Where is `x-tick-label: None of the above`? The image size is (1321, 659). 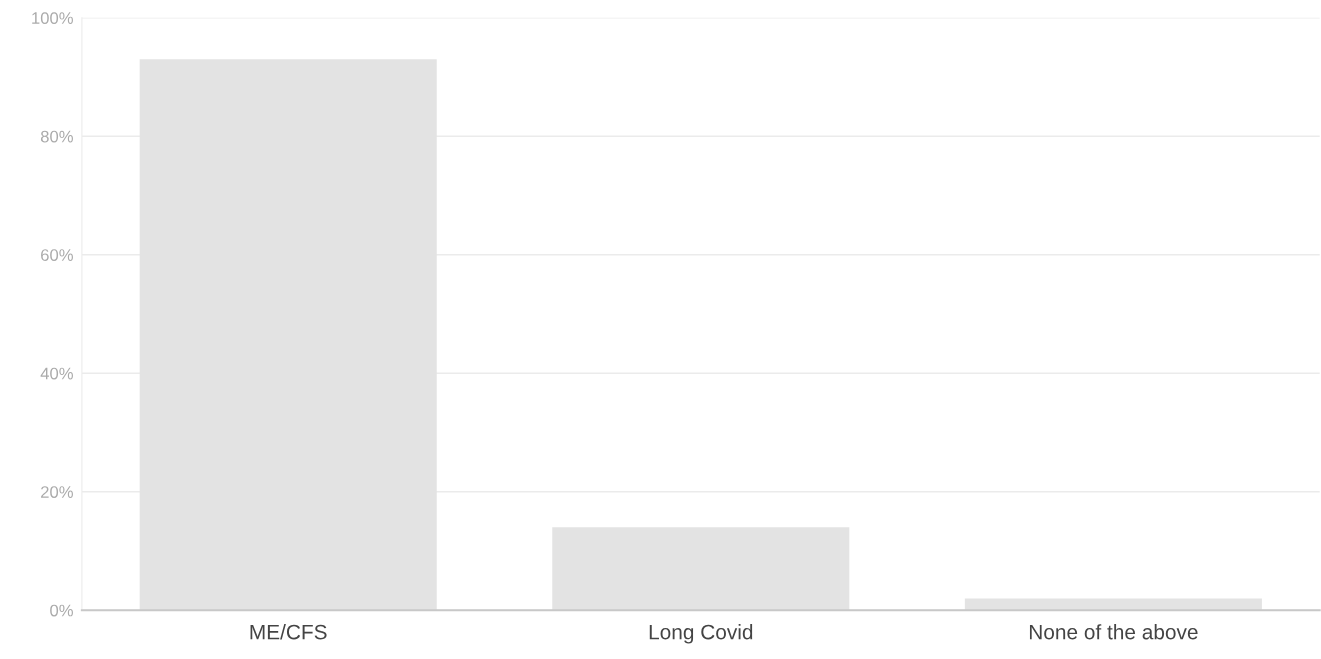
x-tick-label: None of the above is located at coordinates (1113, 632).